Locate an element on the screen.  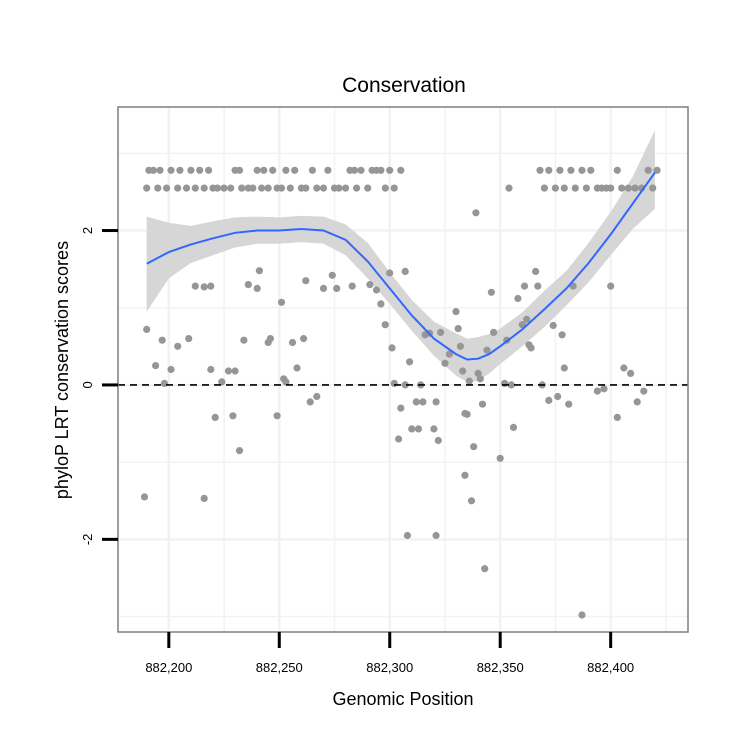
x-tick-label: 882,300 is located at coordinates (389, 667).